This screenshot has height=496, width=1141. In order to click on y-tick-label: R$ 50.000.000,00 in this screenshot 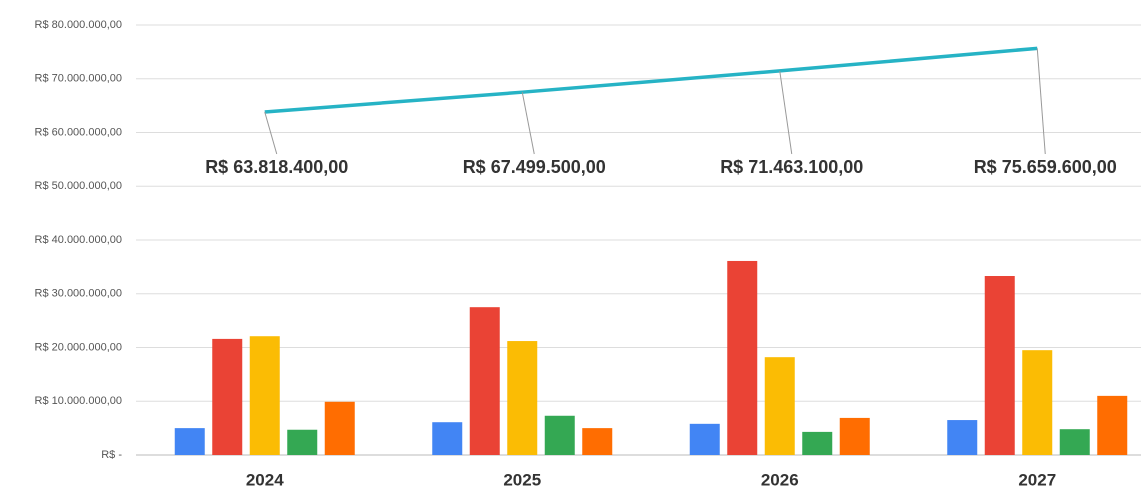, I will do `click(78, 186)`.